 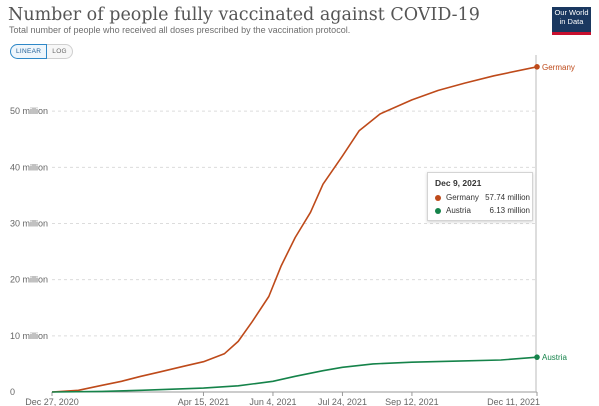 I want to click on tooltip-germany-value: 57.74 million, so click(x=507, y=197).